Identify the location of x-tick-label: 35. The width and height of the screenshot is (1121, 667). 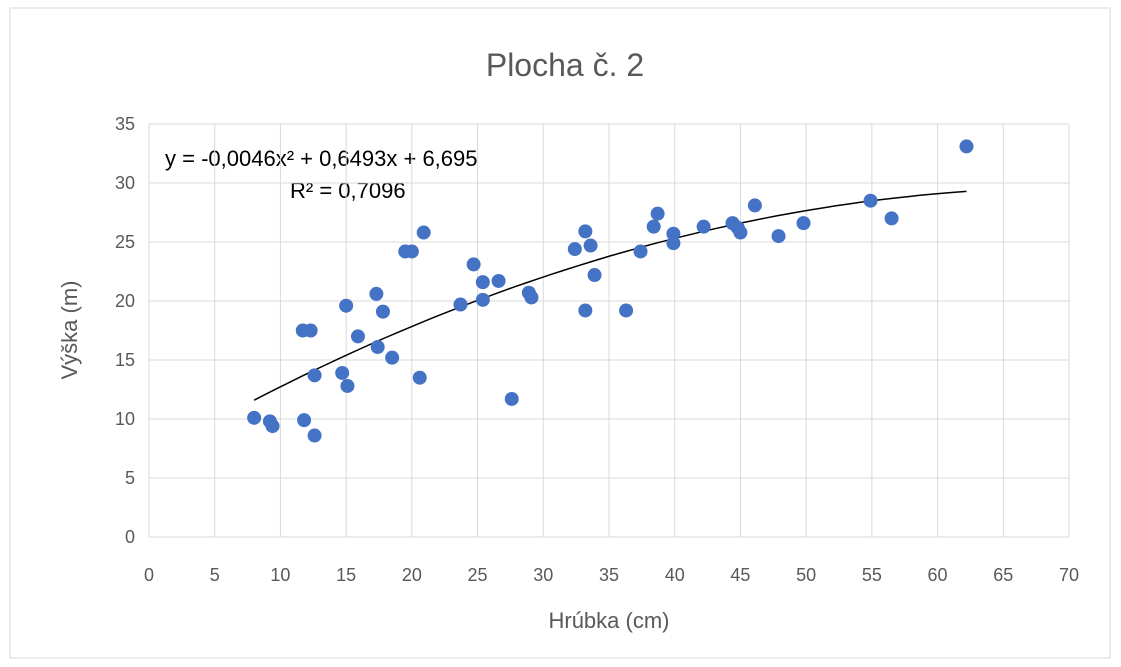
(609, 575).